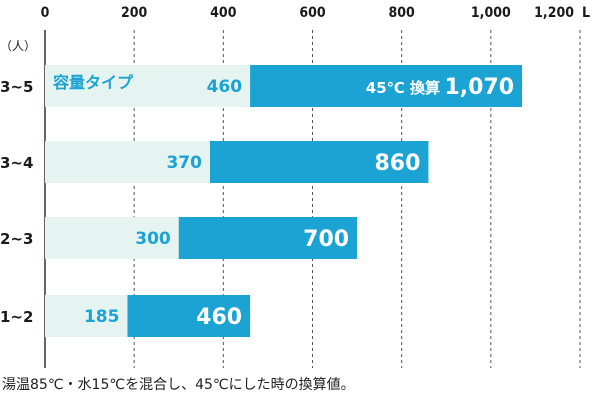  What do you see at coordinates (586, 13) in the screenshot?
I see `x-axis-unit: L` at bounding box center [586, 13].